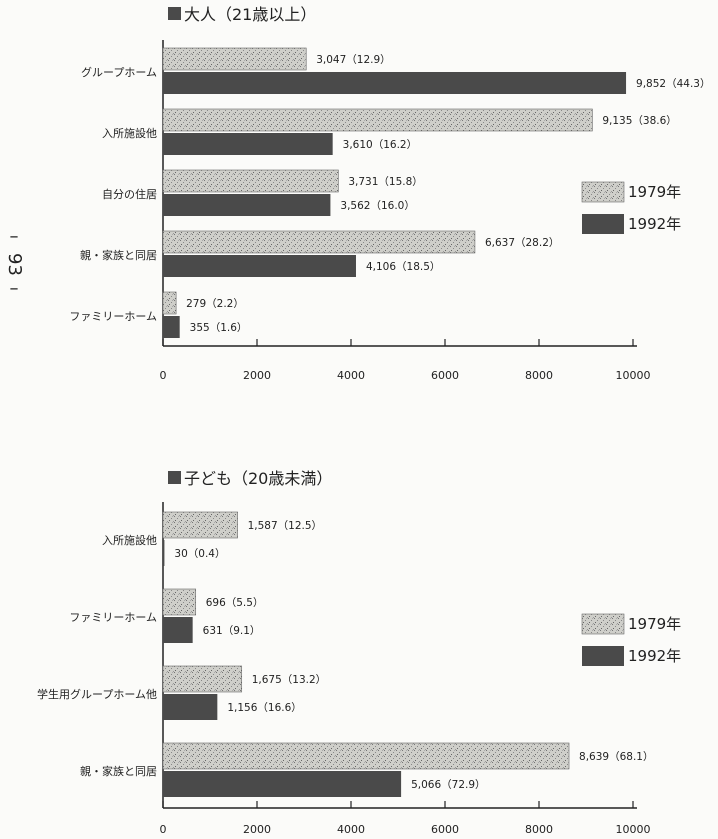  Describe the element at coordinates (215, 304) in the screenshot. I see `data-label: 279（2.2）` at that location.